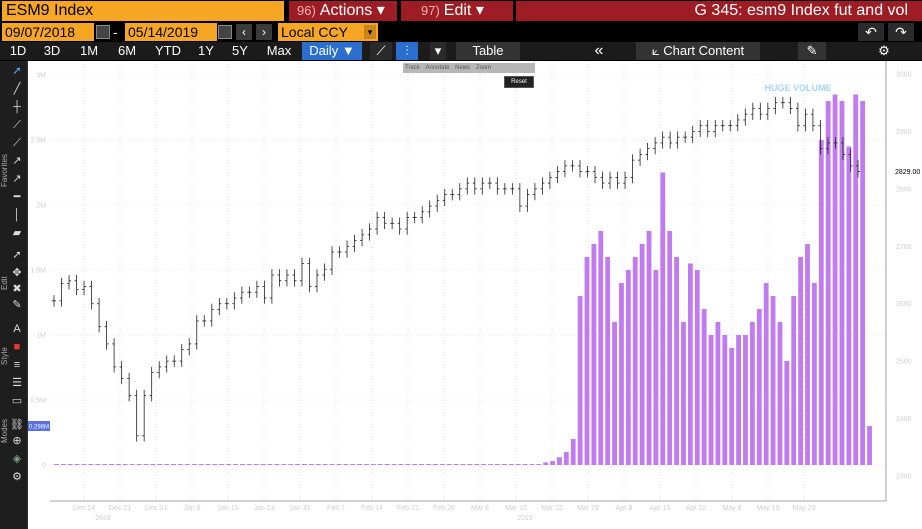 This screenshot has width=922, height=529. Describe the element at coordinates (904, 189) in the screenshot. I see `right-tick-label: 2800` at that location.